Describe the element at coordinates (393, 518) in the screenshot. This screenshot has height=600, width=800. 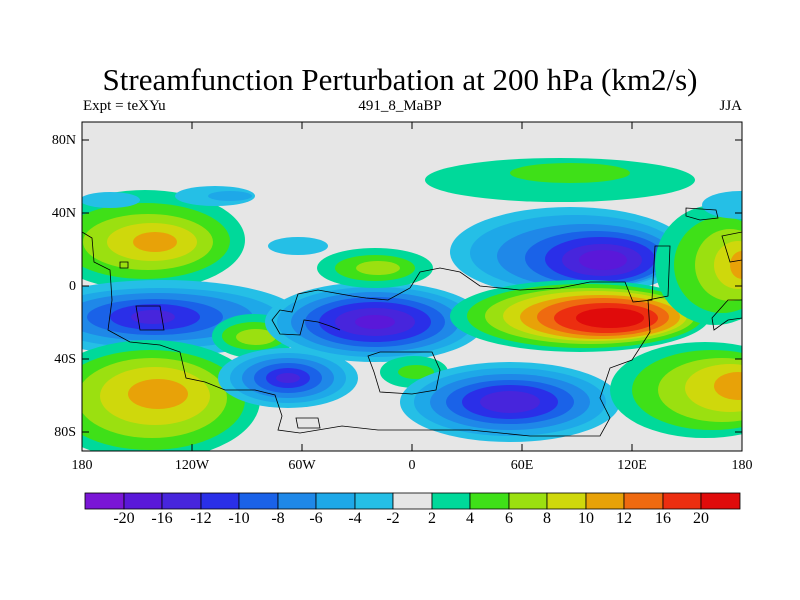
I see `colorbar-label: -2` at that location.